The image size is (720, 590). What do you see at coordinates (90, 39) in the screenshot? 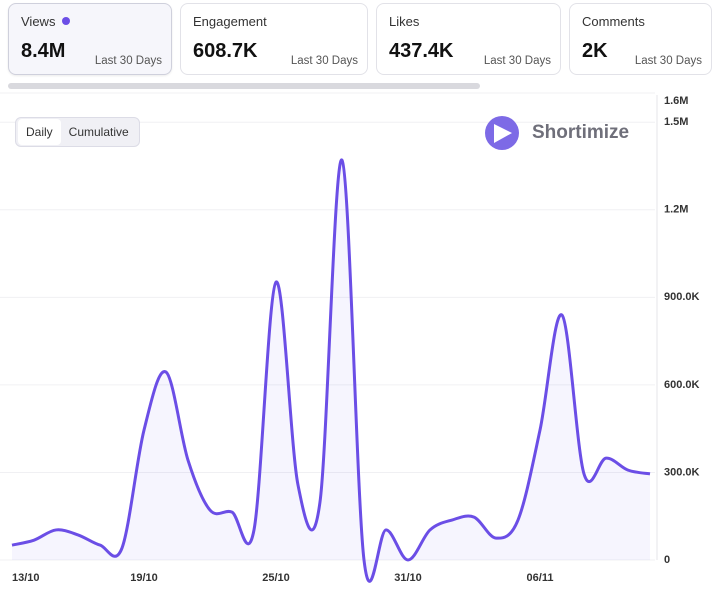
I see `card: Views 8.4M Last 30 Days` at bounding box center [90, 39].